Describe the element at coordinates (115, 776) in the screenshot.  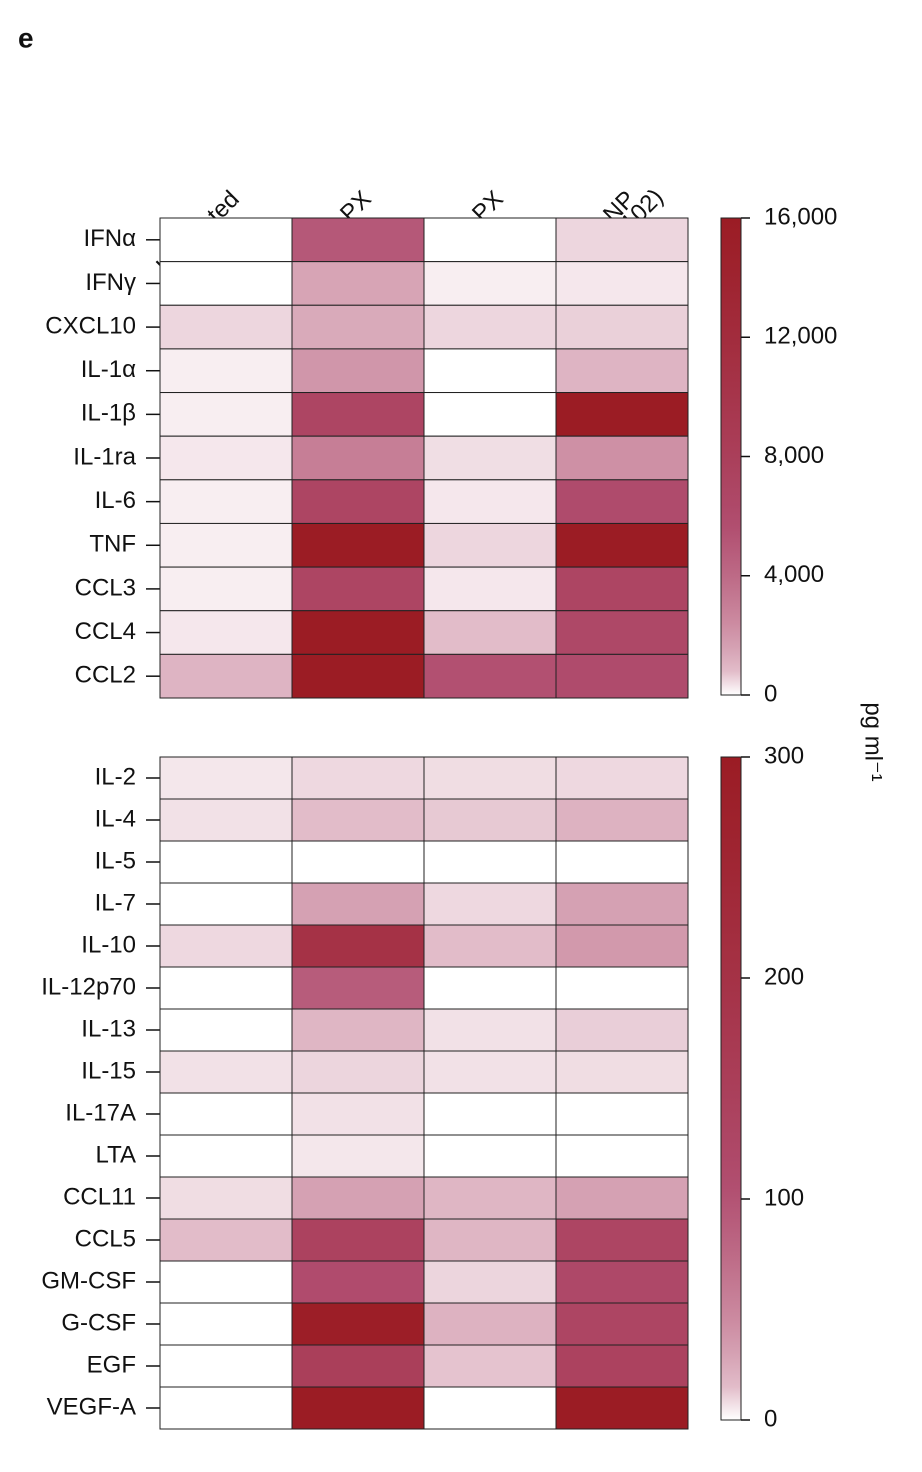
I see `row-label: IL-2` at that location.